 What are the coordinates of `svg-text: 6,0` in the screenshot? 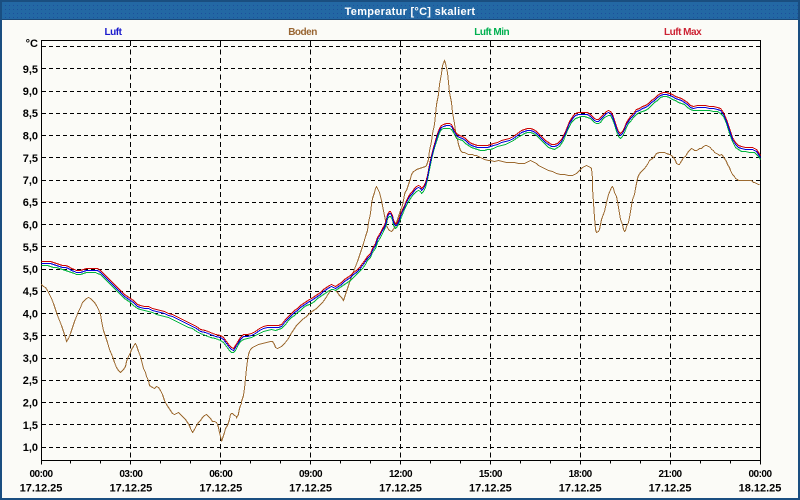 It's located at (30, 226).